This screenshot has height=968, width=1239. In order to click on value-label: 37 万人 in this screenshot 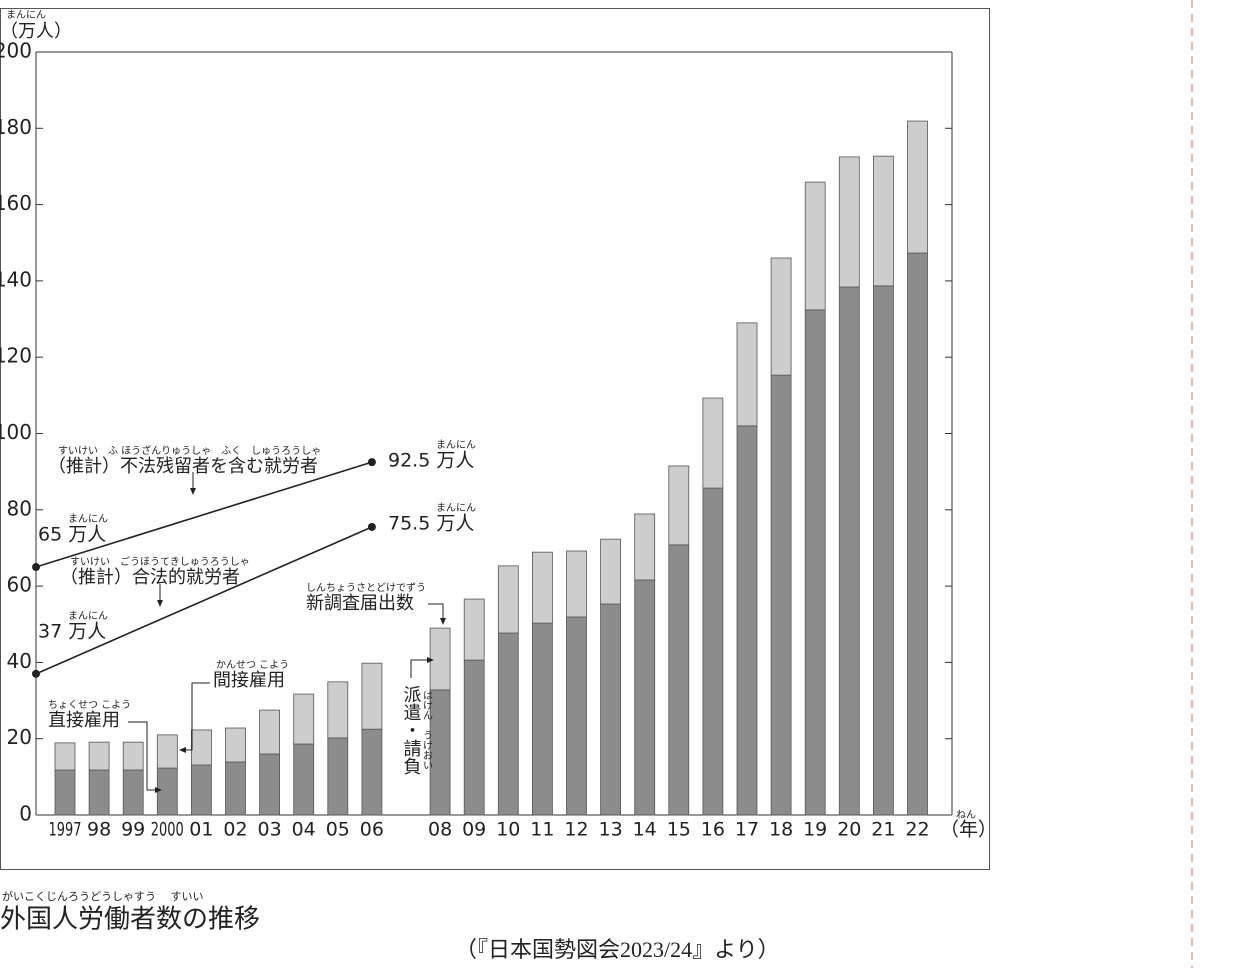, I will do `click(72, 632)`.